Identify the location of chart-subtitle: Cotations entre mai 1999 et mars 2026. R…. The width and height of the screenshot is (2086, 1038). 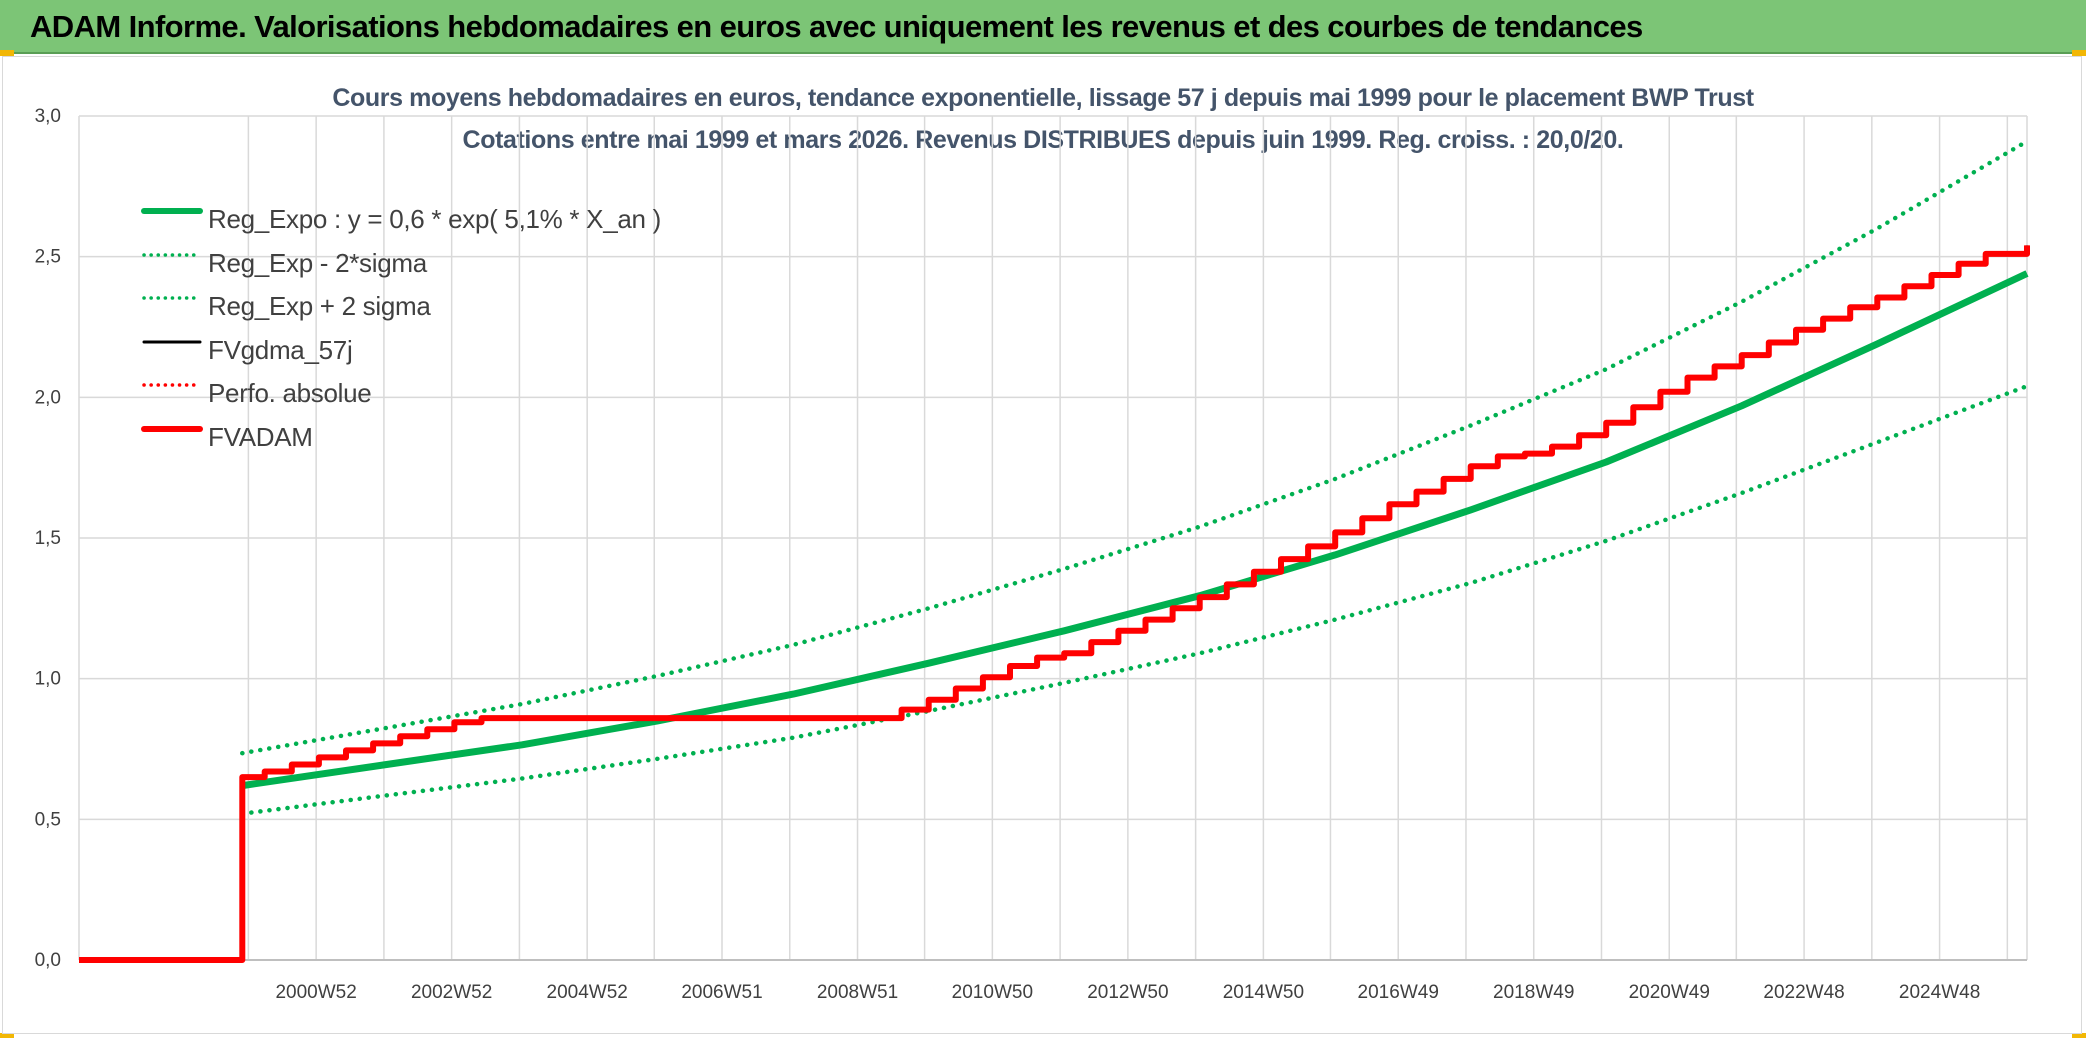
(1043, 140).